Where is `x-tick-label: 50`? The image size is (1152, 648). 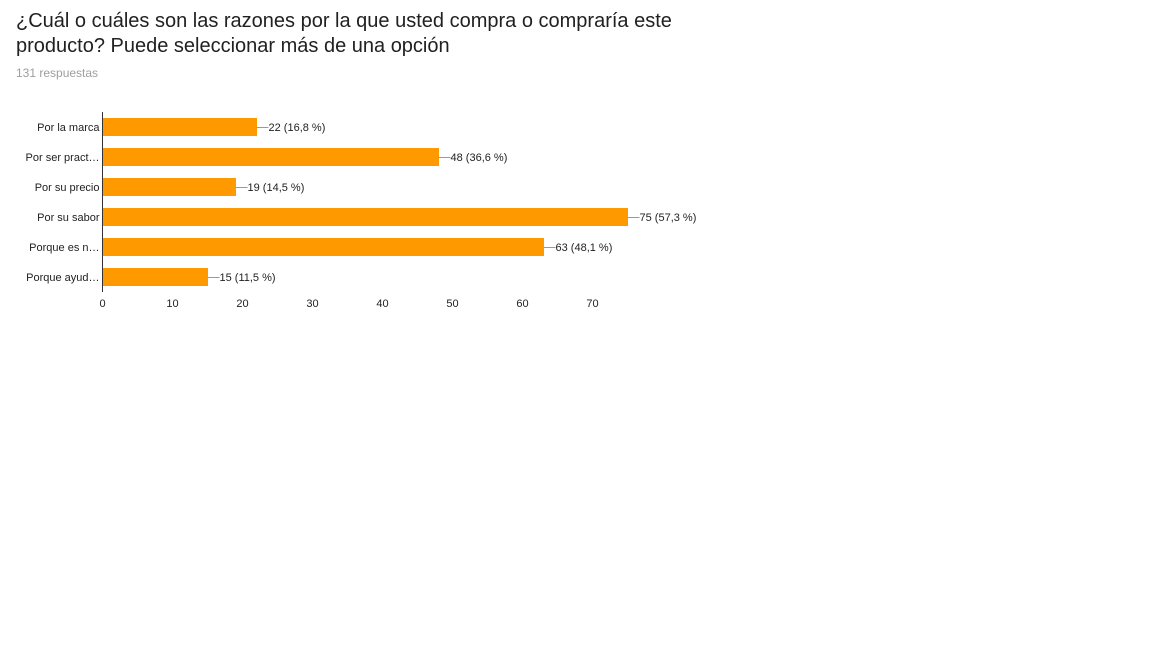
x-tick-label: 50 is located at coordinates (452, 304).